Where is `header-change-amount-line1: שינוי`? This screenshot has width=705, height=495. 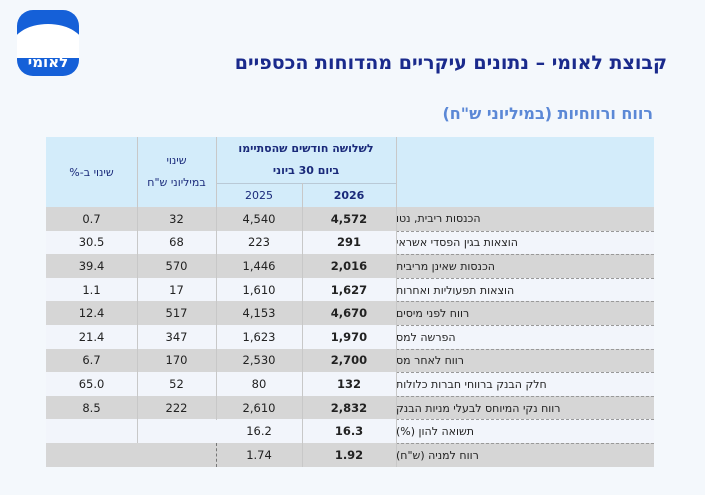
header-change-amount-line1: שינוי is located at coordinates (176, 160).